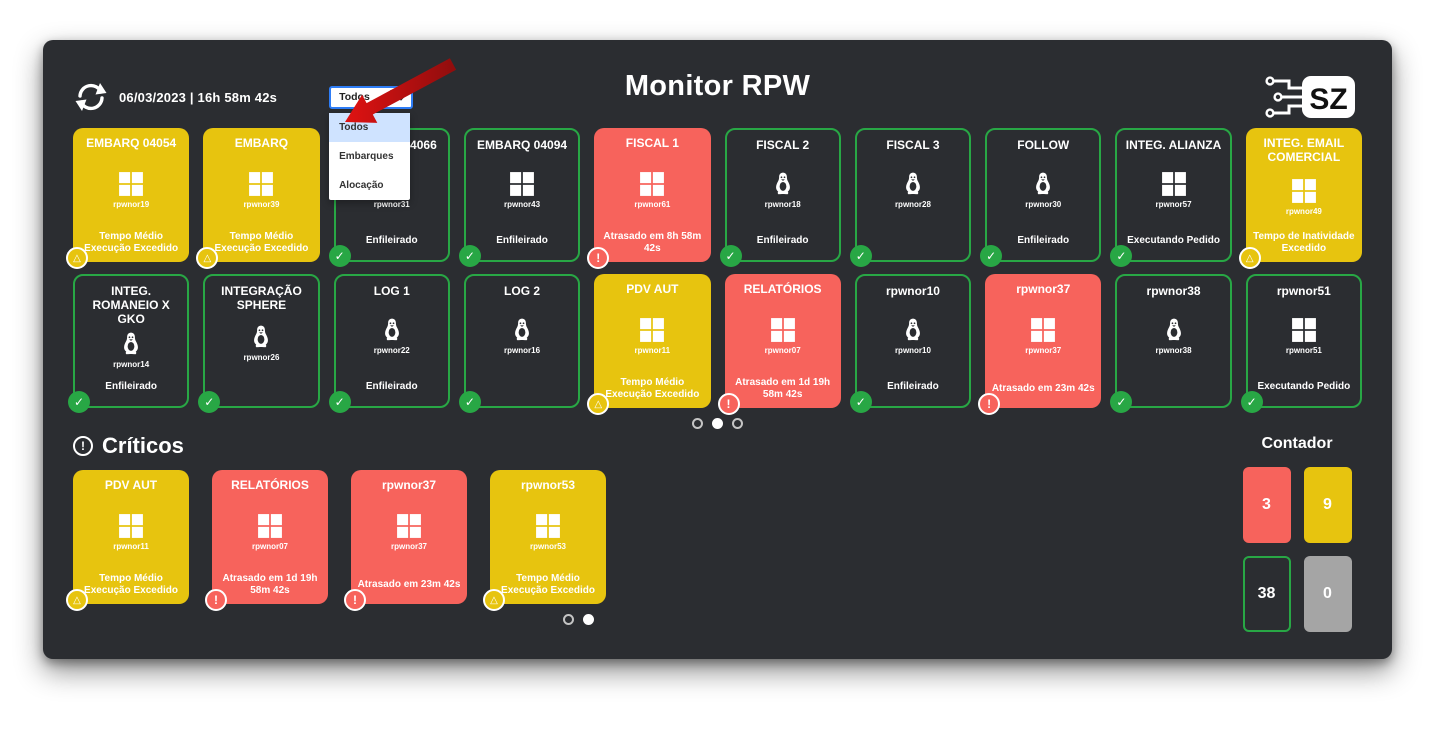 This screenshot has height=732, width=1435. I want to click on machine-name: rpwnor30, so click(1043, 205).